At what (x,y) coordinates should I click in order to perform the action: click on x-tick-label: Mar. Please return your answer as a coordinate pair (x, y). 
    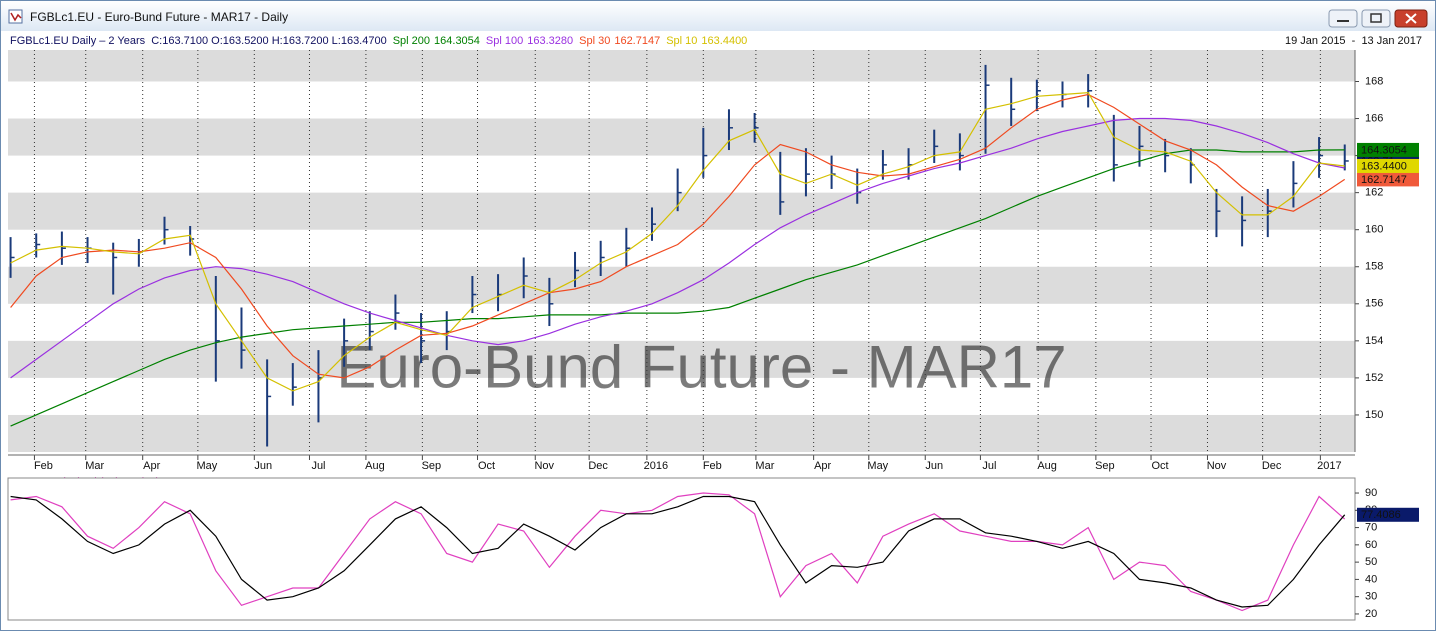
    Looking at the image, I should click on (764, 466).